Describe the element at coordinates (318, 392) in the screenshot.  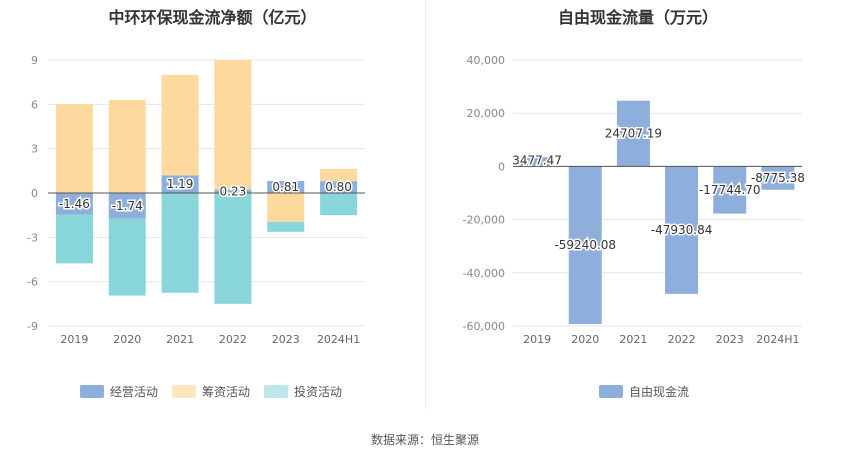
I see `legend-label-investing: 投资活动` at that location.